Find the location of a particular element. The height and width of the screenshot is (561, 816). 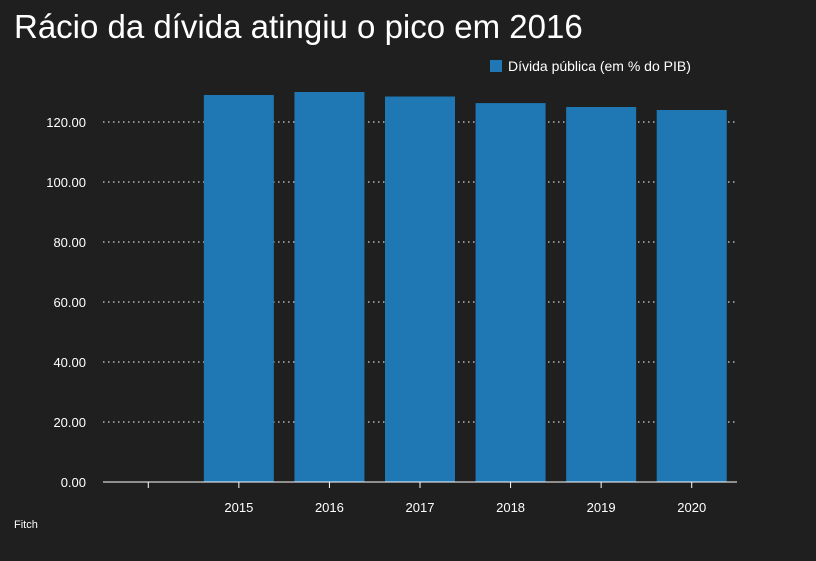

bar-2016 is located at coordinates (329, 287).